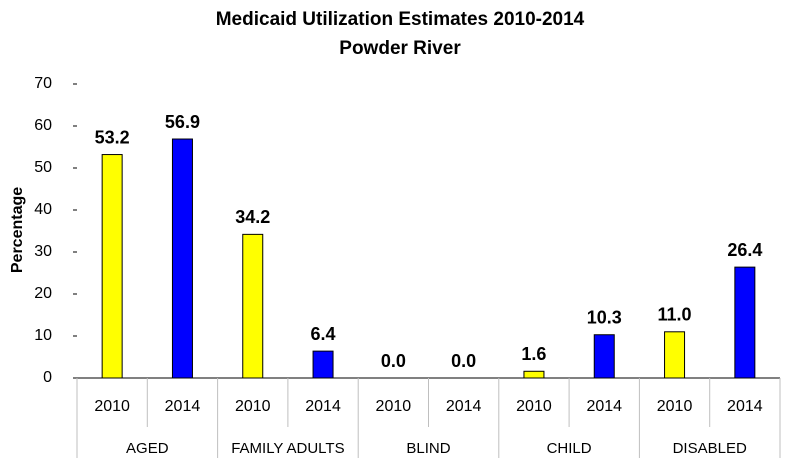 This screenshot has width=788, height=458. I want to click on x-group-label: AGED, so click(147, 448).